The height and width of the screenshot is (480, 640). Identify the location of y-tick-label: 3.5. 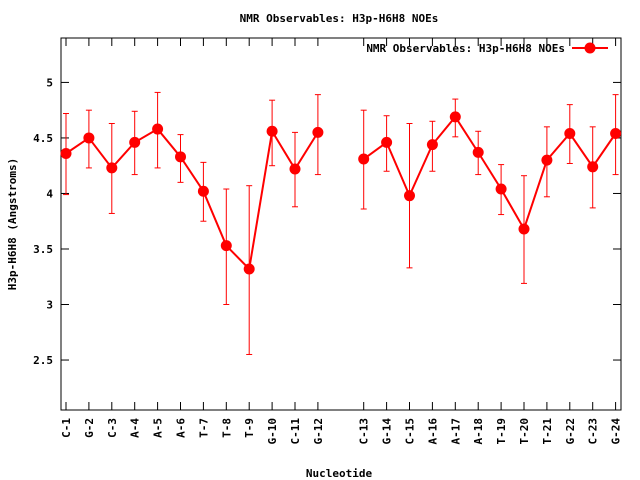
(43, 249).